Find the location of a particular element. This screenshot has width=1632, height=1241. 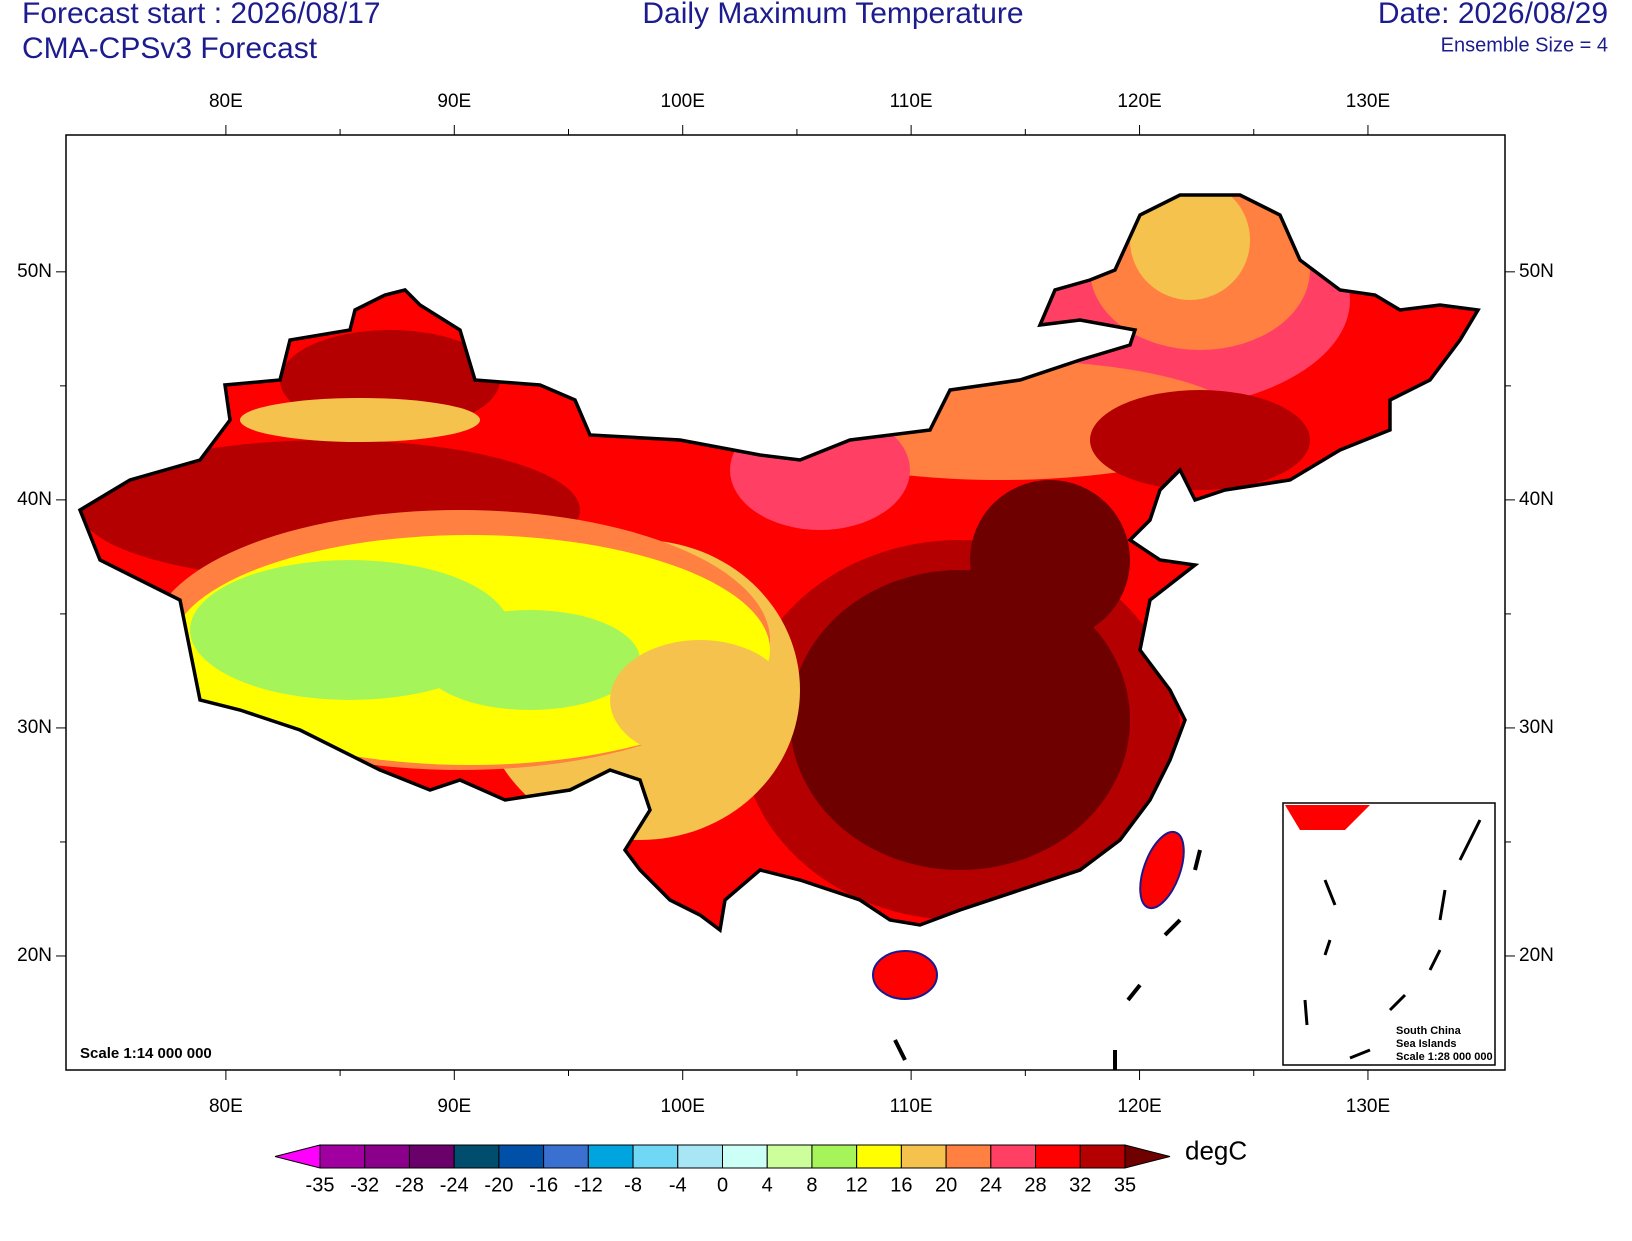

colorbar-label: 32 is located at coordinates (1080, 1185).